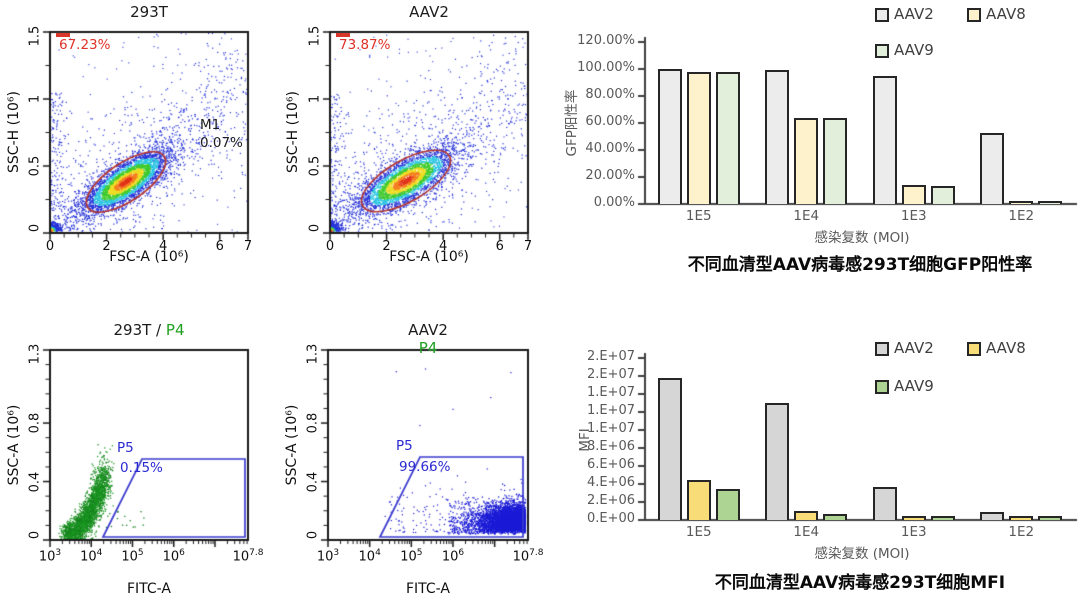  I want to click on tick-label: 2, so click(386, 246).